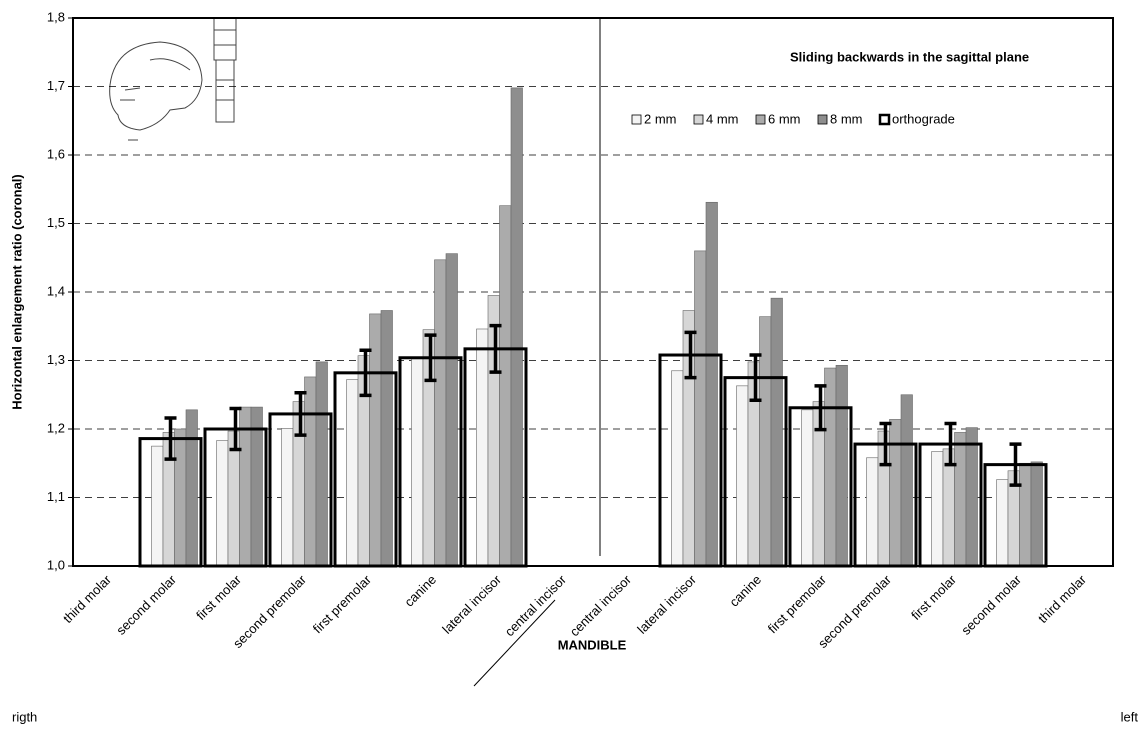 The image size is (1140, 733). What do you see at coordinates (56, 564) in the screenshot?
I see `y-tick-label: 1,0` at bounding box center [56, 564].